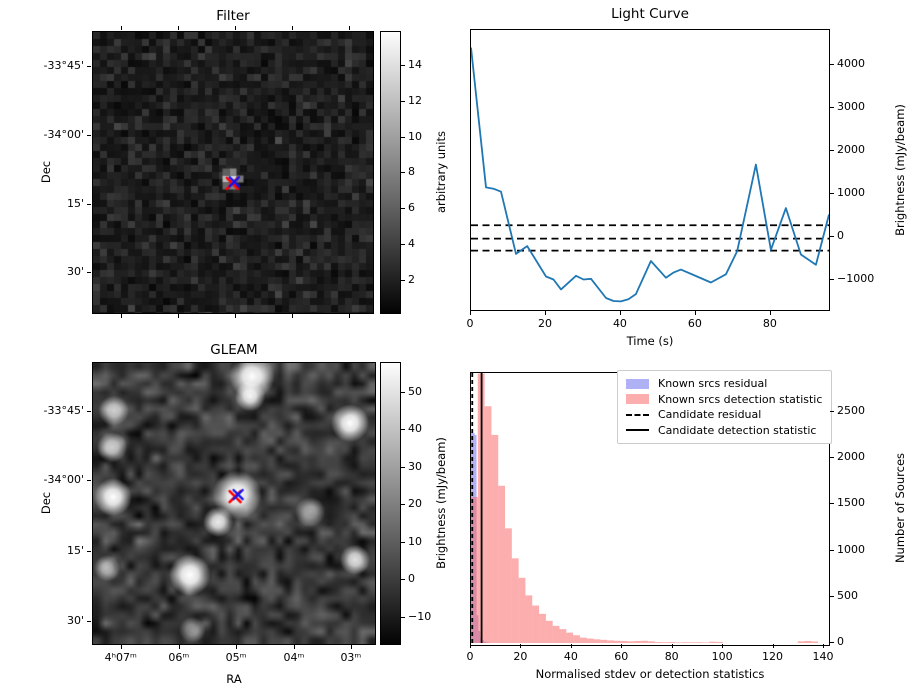 The height and width of the screenshot is (699, 915). I want to click on colorbar-tick-label: −10, so click(420, 616).